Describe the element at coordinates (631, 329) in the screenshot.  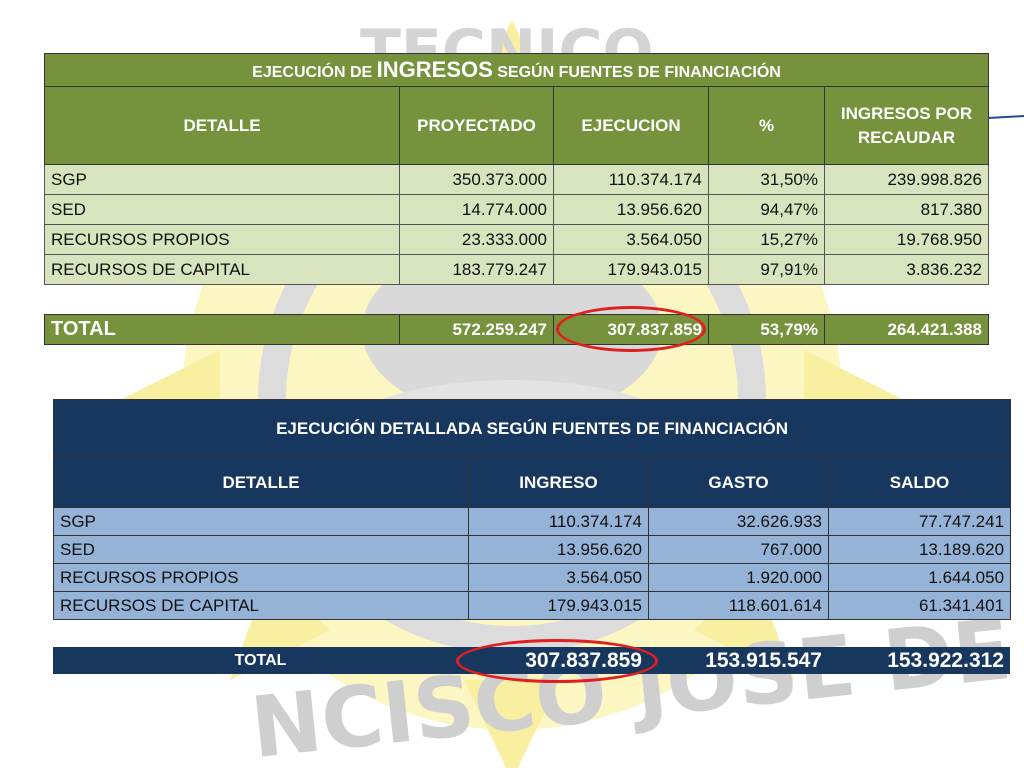
I see `highlight-ring-ejecucion` at that location.